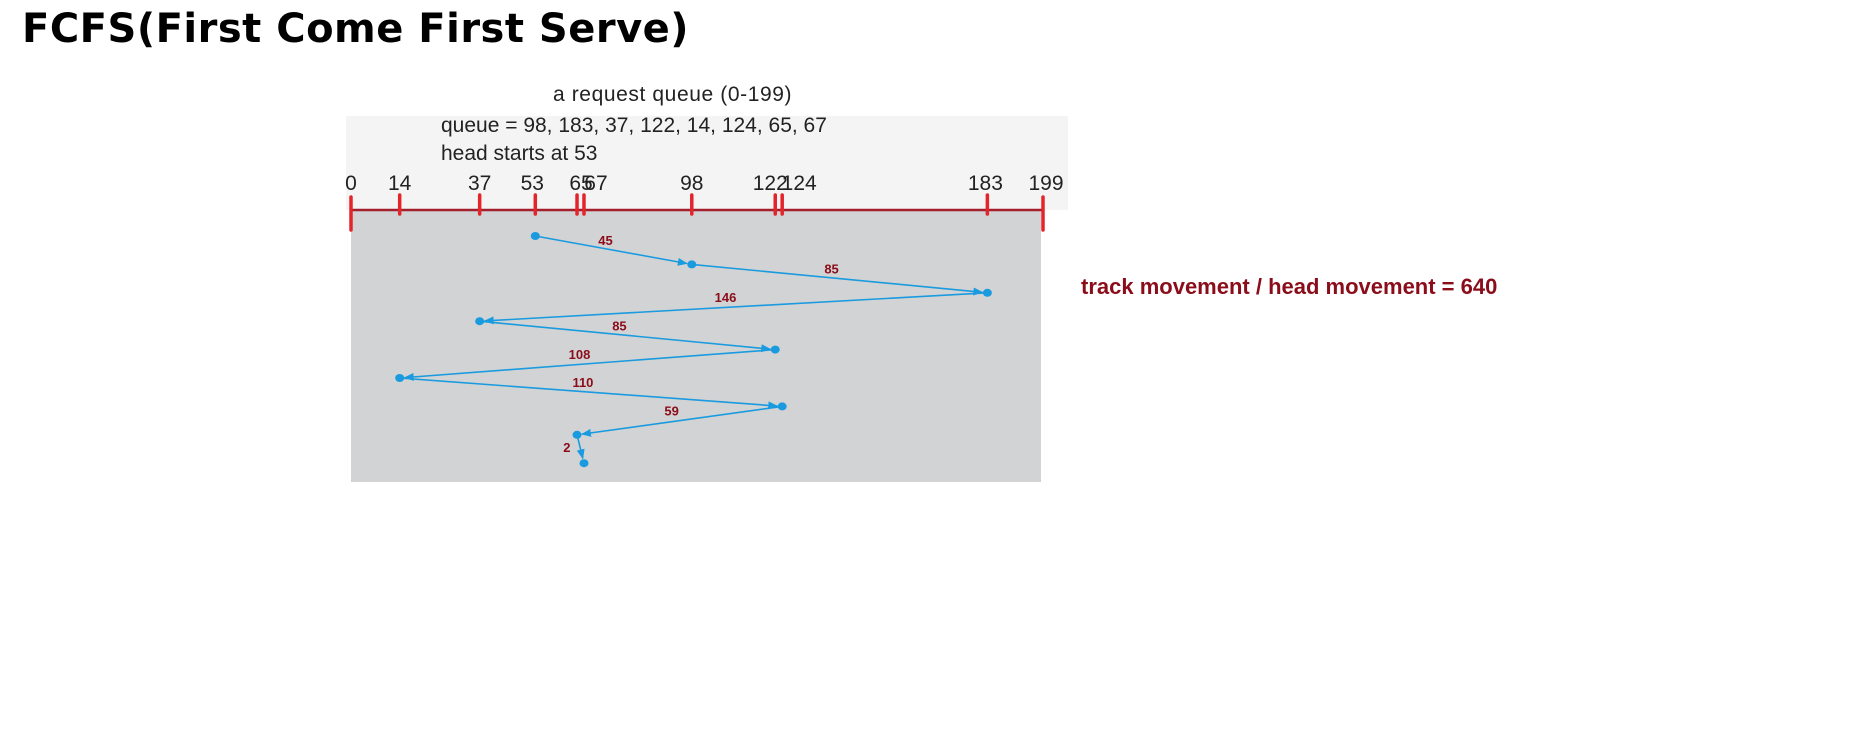 This screenshot has width=1852, height=743. Describe the element at coordinates (356, 29) in the screenshot. I see `page-title: FCFS(First Come First Serve)` at that location.